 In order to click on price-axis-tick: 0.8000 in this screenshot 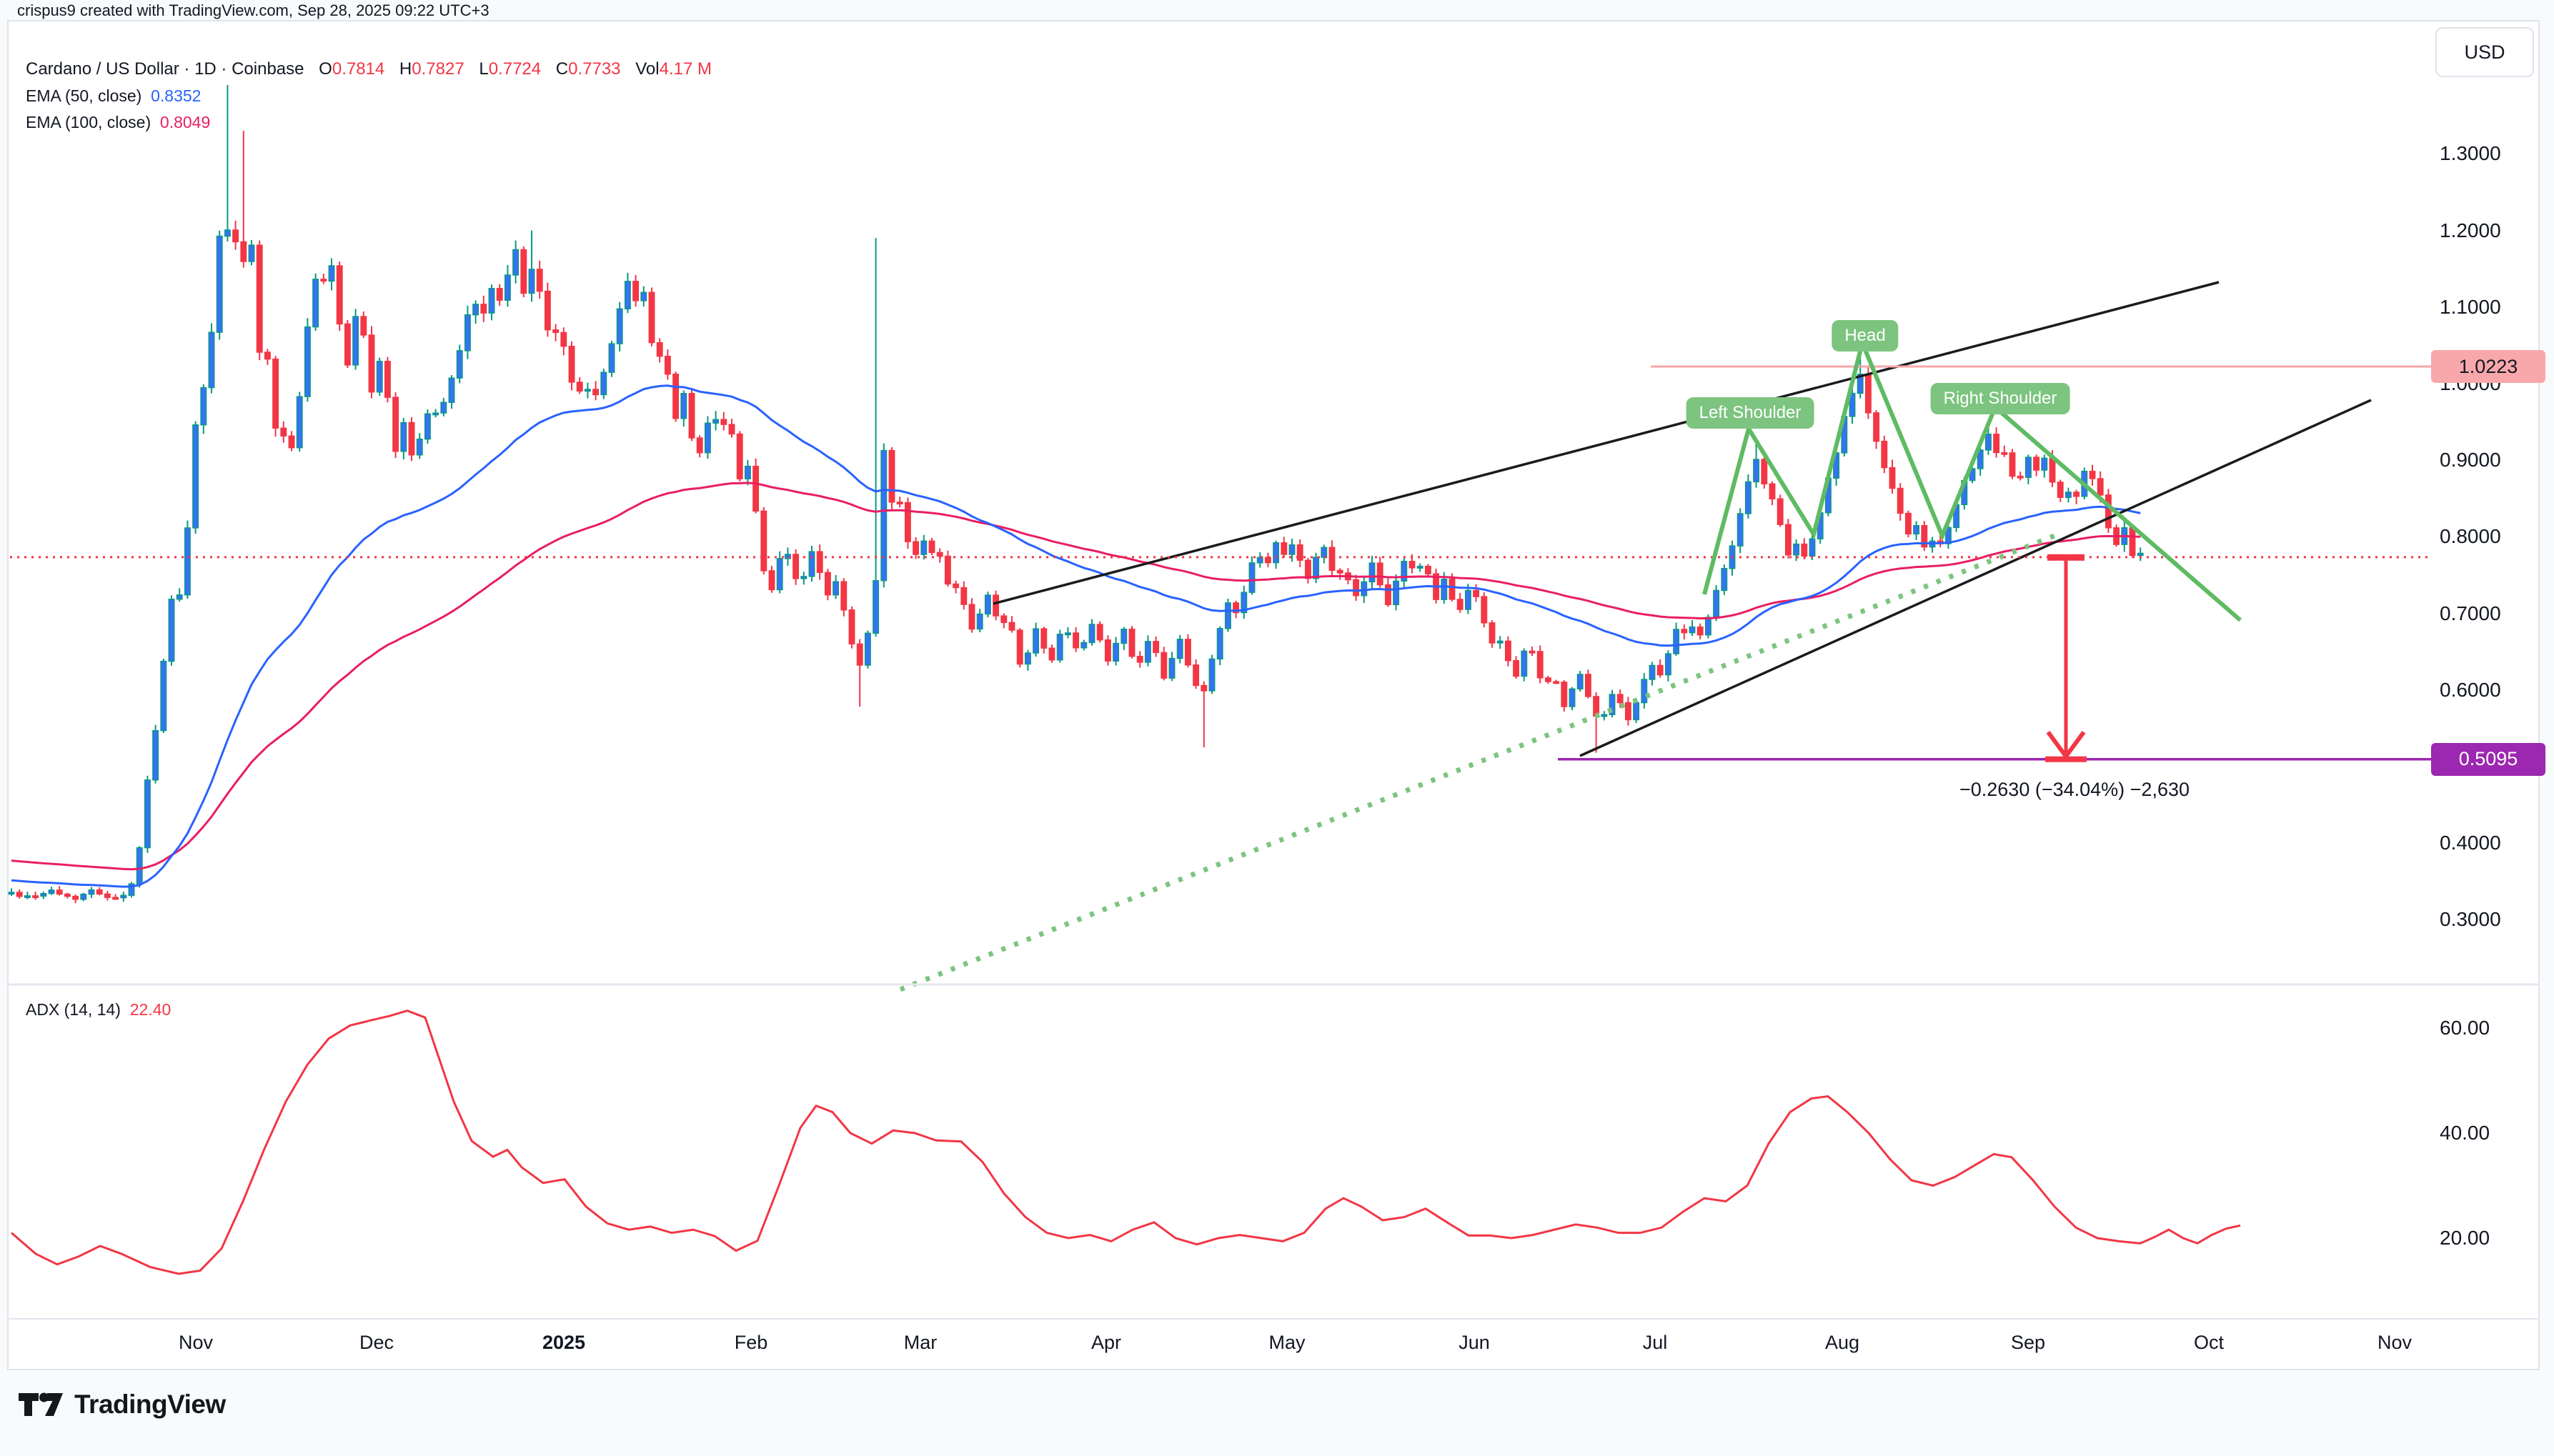, I will do `click(2470, 536)`.